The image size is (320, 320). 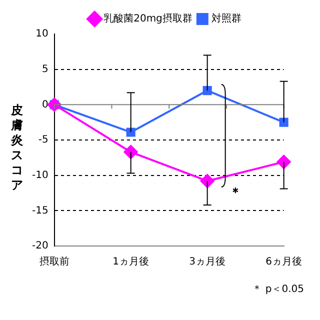 What do you see at coordinates (40, 210) in the screenshot?
I see `y-tick-label: -15` at bounding box center [40, 210].